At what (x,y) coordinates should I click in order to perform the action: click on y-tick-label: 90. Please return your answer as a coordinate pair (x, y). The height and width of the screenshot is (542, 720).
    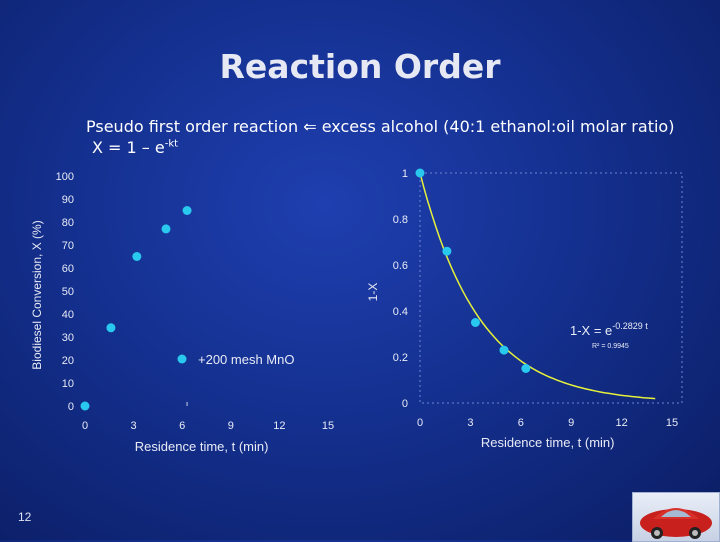
    Looking at the image, I should click on (68, 200).